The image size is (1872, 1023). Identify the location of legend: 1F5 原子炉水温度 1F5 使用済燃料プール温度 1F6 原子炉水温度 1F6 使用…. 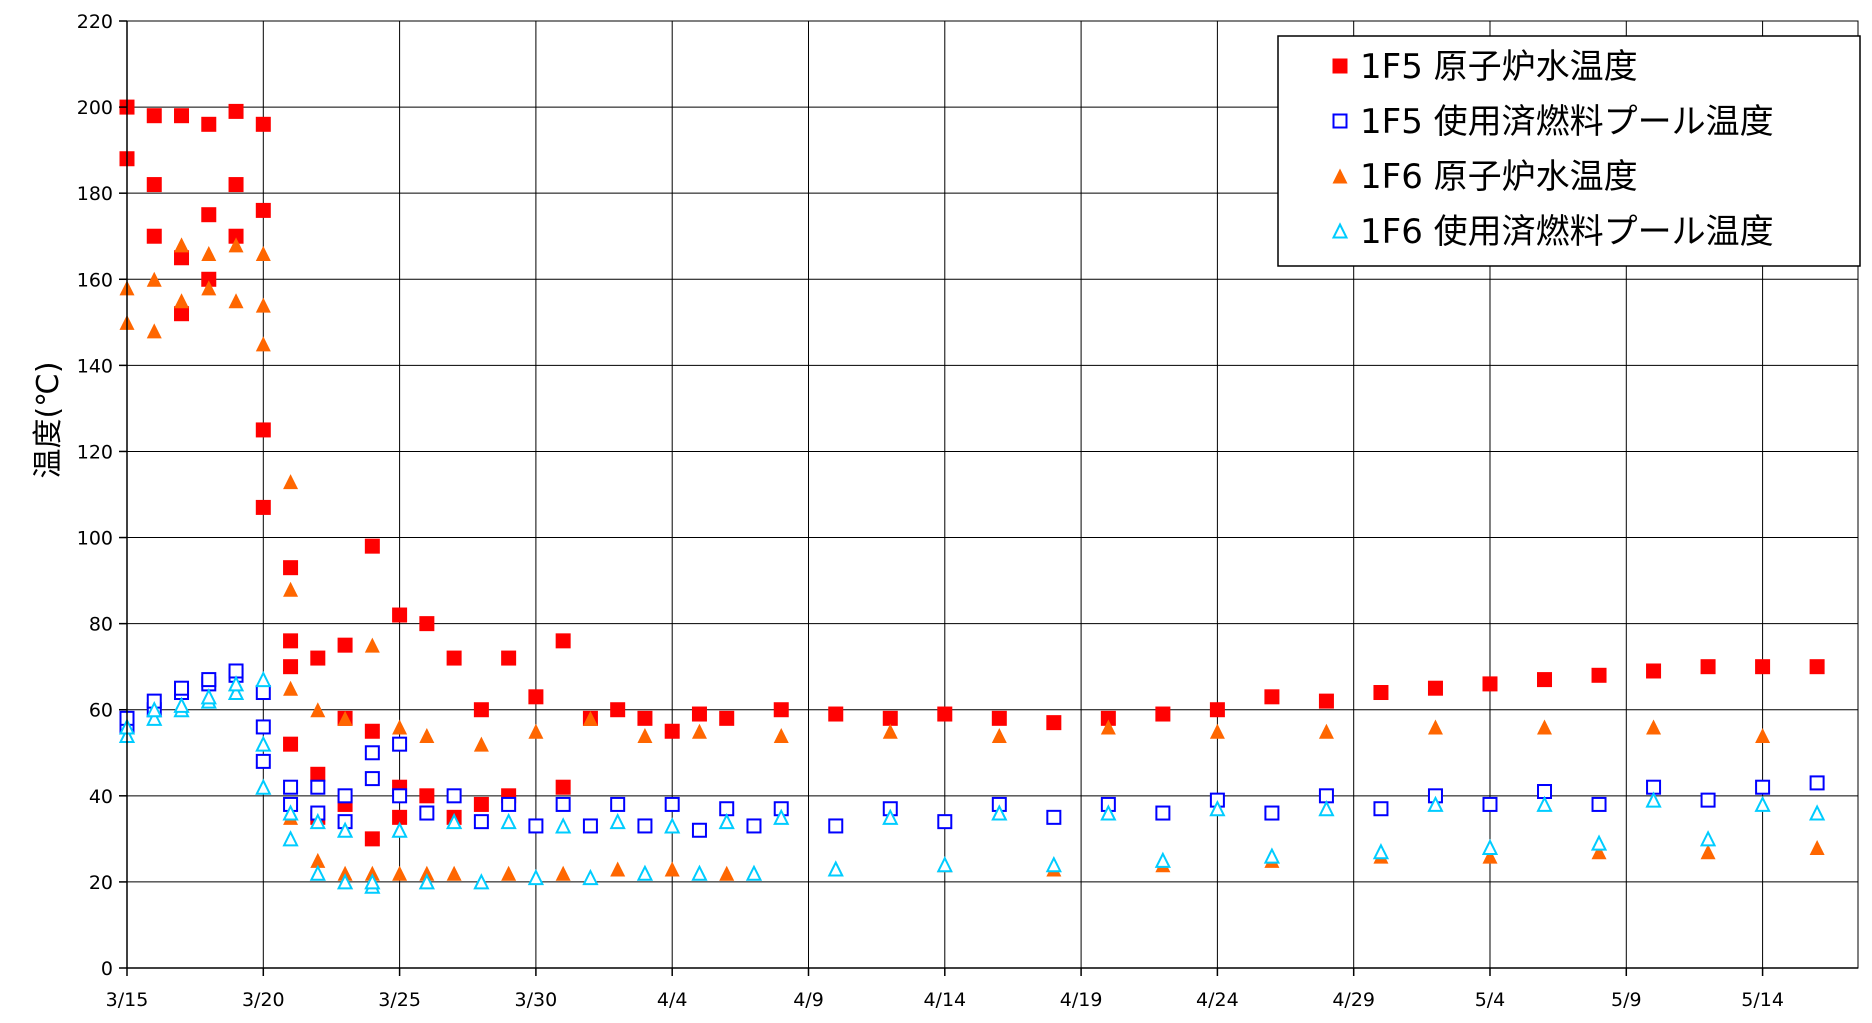
(1569, 151).